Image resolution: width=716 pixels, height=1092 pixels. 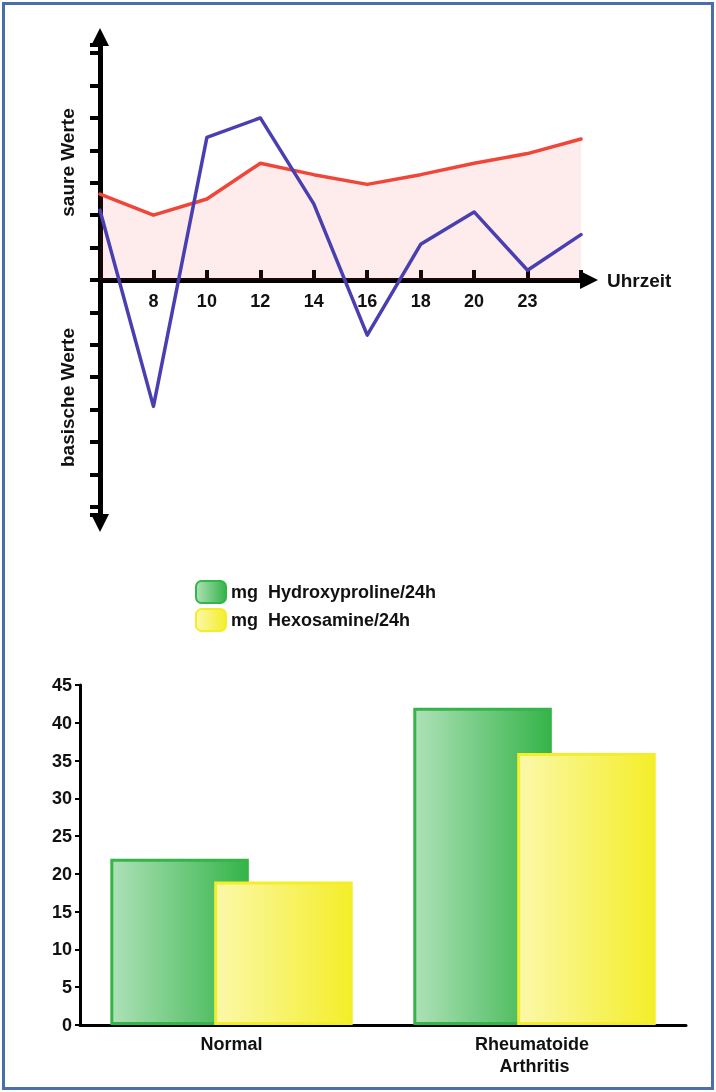 What do you see at coordinates (206, 301) in the screenshot?
I see `x-tick-label: 10` at bounding box center [206, 301].